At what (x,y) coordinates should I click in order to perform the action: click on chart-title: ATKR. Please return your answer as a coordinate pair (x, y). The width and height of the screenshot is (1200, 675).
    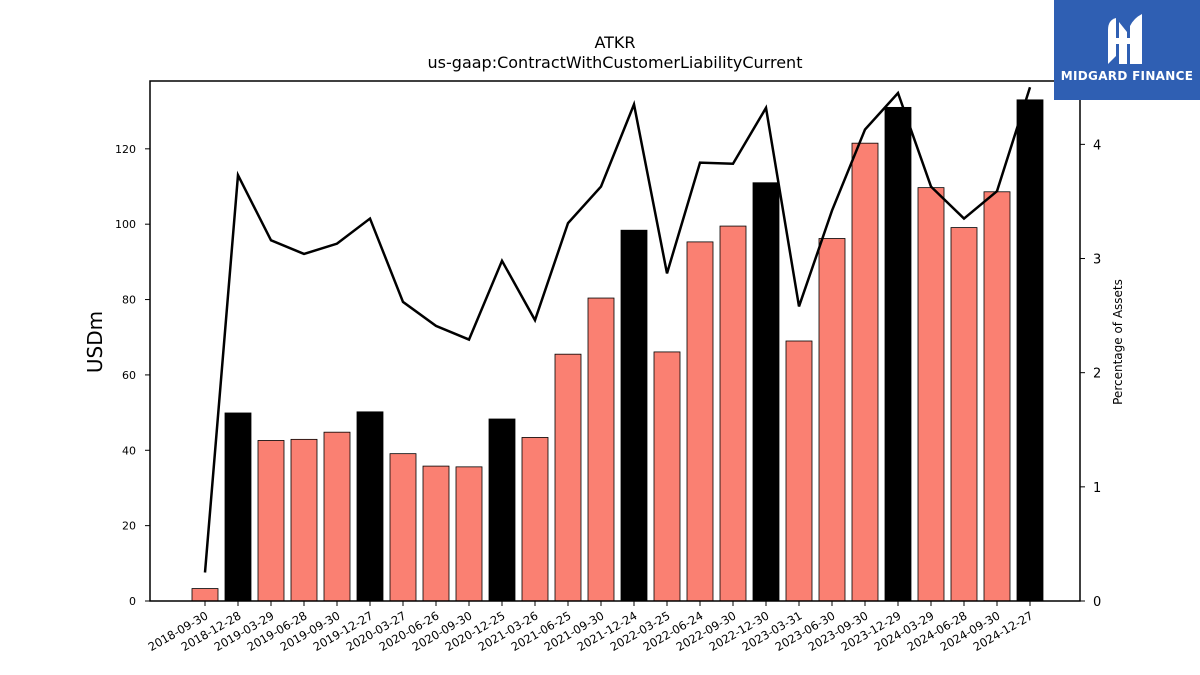
    Looking at the image, I should click on (614, 42).